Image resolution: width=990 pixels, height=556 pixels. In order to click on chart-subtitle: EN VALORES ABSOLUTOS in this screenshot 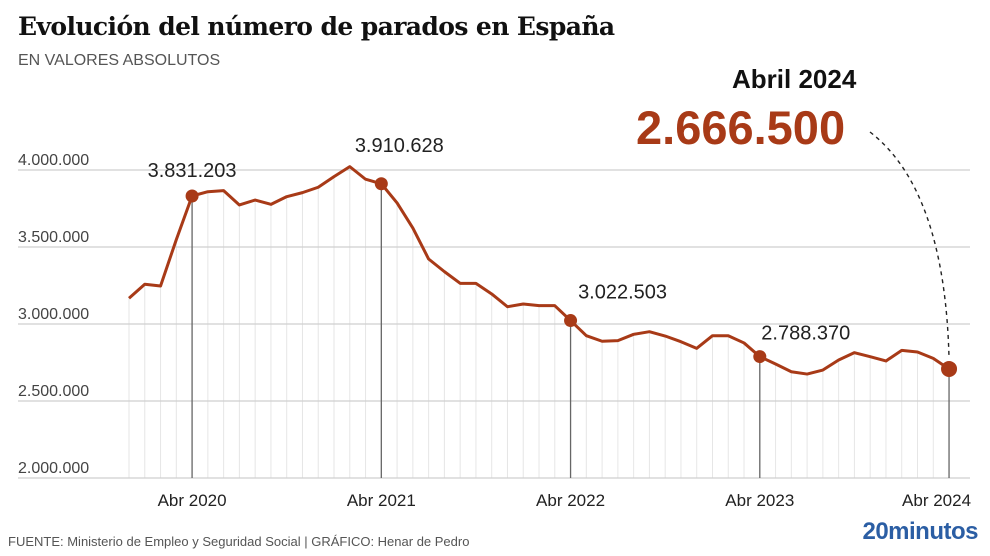, I will do `click(119, 60)`.